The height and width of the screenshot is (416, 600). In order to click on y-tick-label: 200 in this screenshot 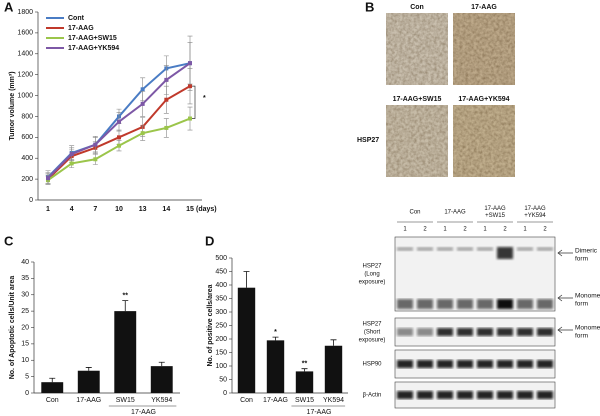, I will do `click(27, 179)`.